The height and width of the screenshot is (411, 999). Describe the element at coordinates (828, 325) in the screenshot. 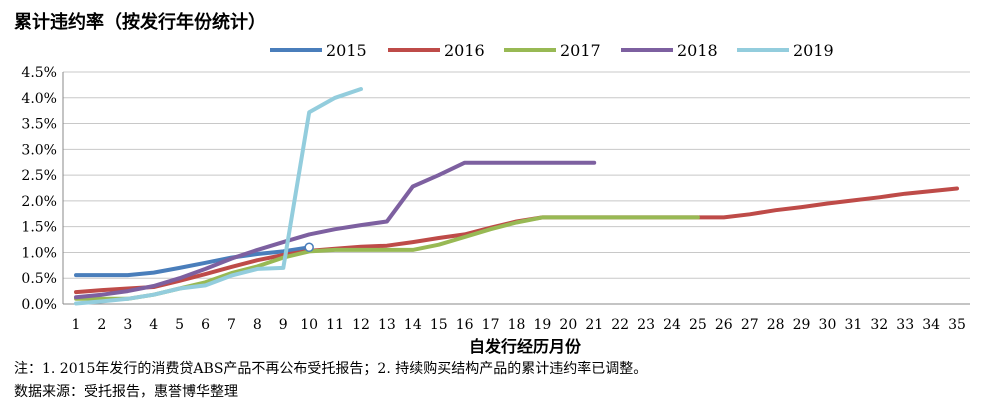

I see `x-tick-label: 30` at that location.